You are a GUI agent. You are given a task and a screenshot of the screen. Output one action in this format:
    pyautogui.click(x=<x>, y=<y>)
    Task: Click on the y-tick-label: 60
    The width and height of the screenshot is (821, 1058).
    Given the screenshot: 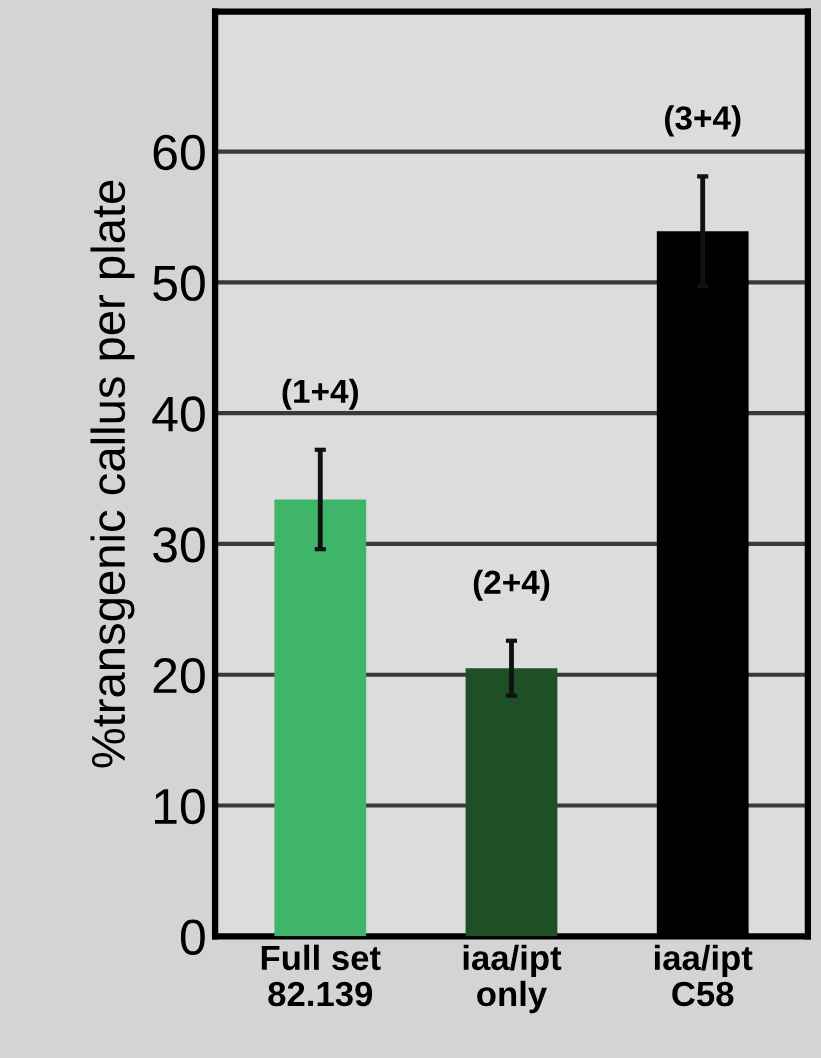 What is the action you would take?
    pyautogui.click(x=179, y=152)
    